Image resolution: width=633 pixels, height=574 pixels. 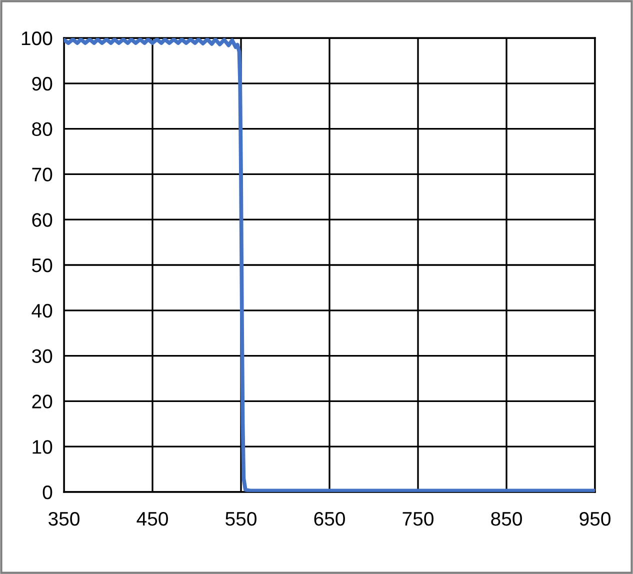 What do you see at coordinates (506, 519) in the screenshot?
I see `x-tick-label: 850` at bounding box center [506, 519].